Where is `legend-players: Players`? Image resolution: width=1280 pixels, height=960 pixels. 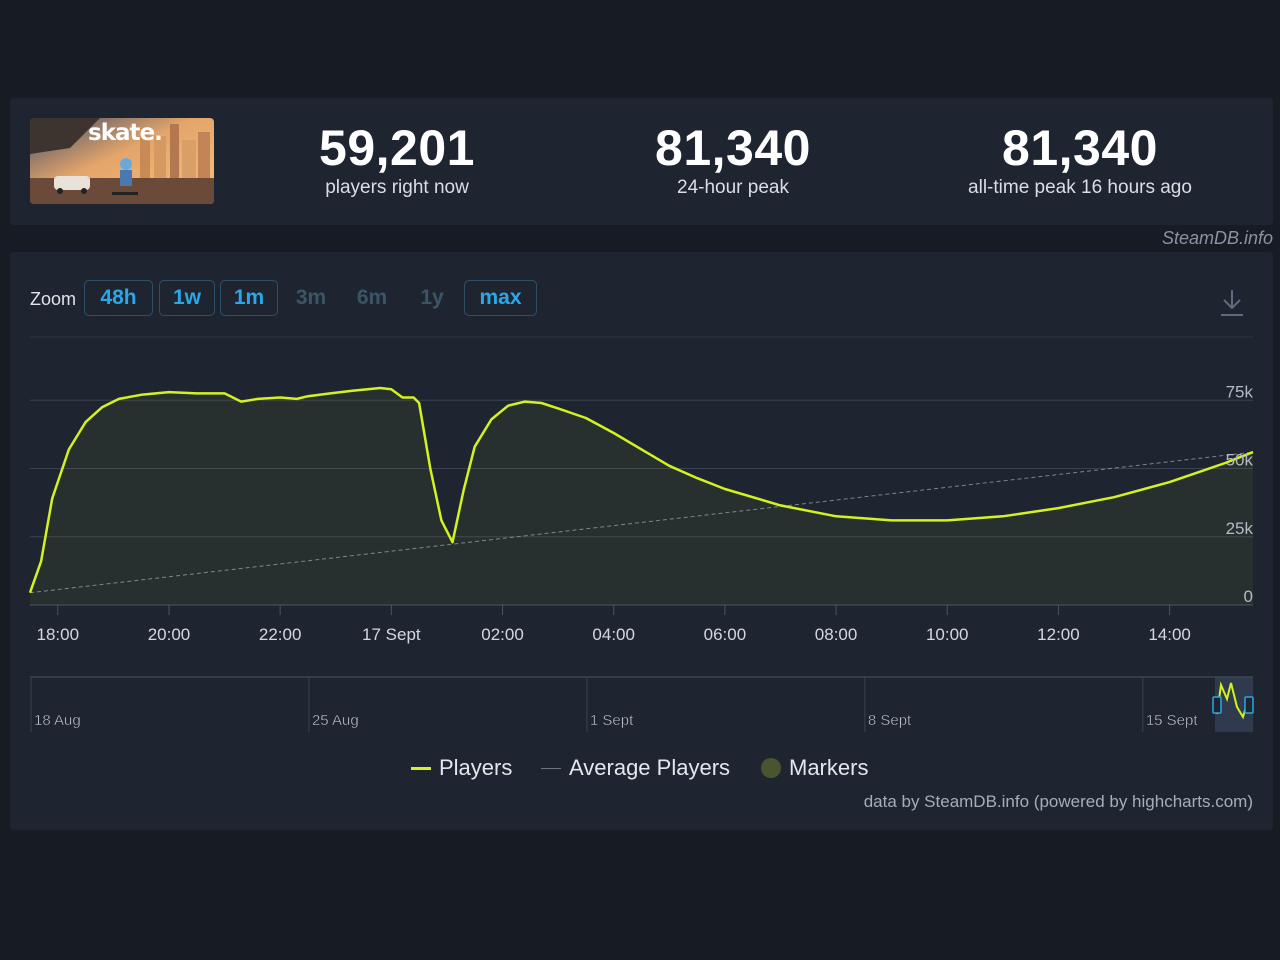
legend-players: Players is located at coordinates (461, 768).